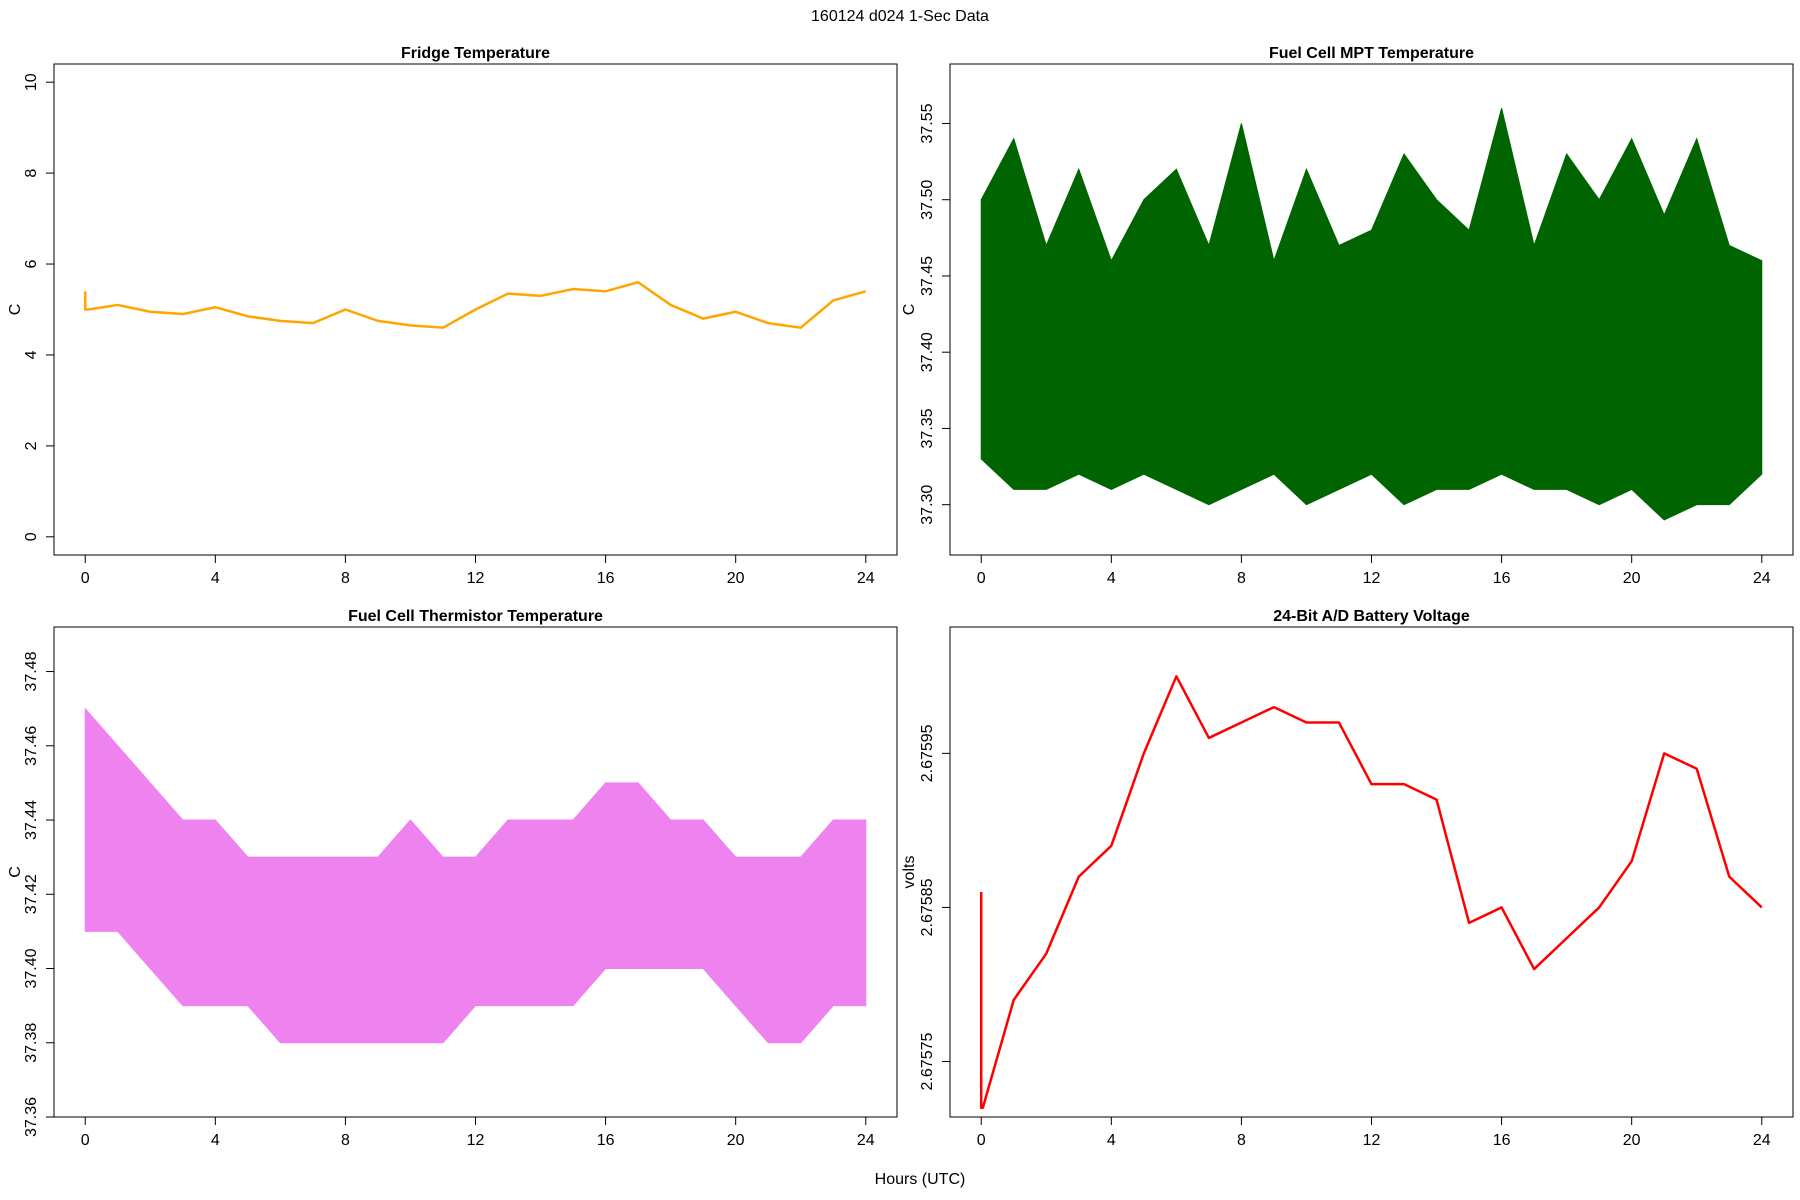 The width and height of the screenshot is (1800, 1200). I want to click on y-tick-label: 37.35, so click(927, 428).